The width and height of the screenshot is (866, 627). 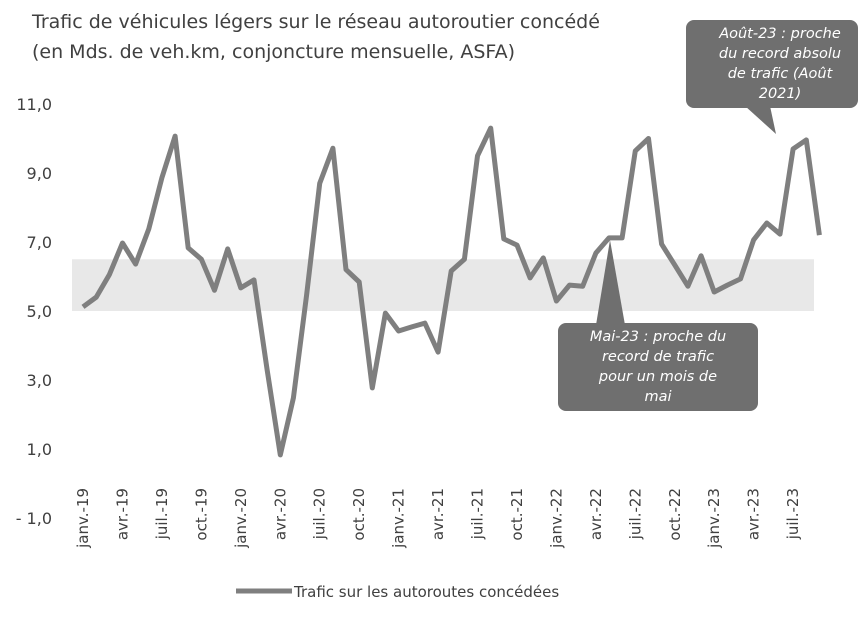 I want to click on annotation-text: du record absolu, so click(x=780, y=54).